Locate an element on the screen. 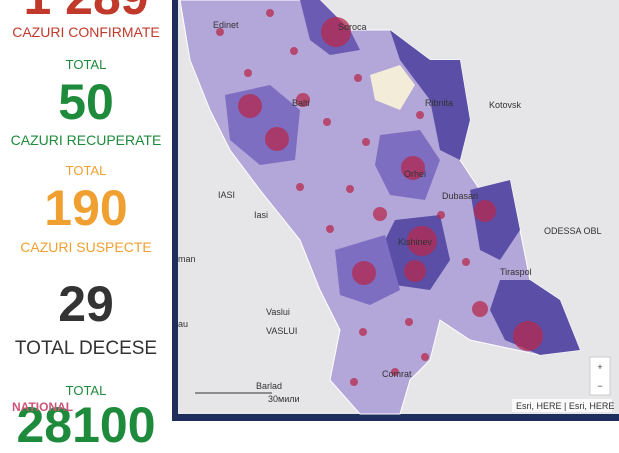 This screenshot has width=619, height=453. zoom-out: − is located at coordinates (599, 386).